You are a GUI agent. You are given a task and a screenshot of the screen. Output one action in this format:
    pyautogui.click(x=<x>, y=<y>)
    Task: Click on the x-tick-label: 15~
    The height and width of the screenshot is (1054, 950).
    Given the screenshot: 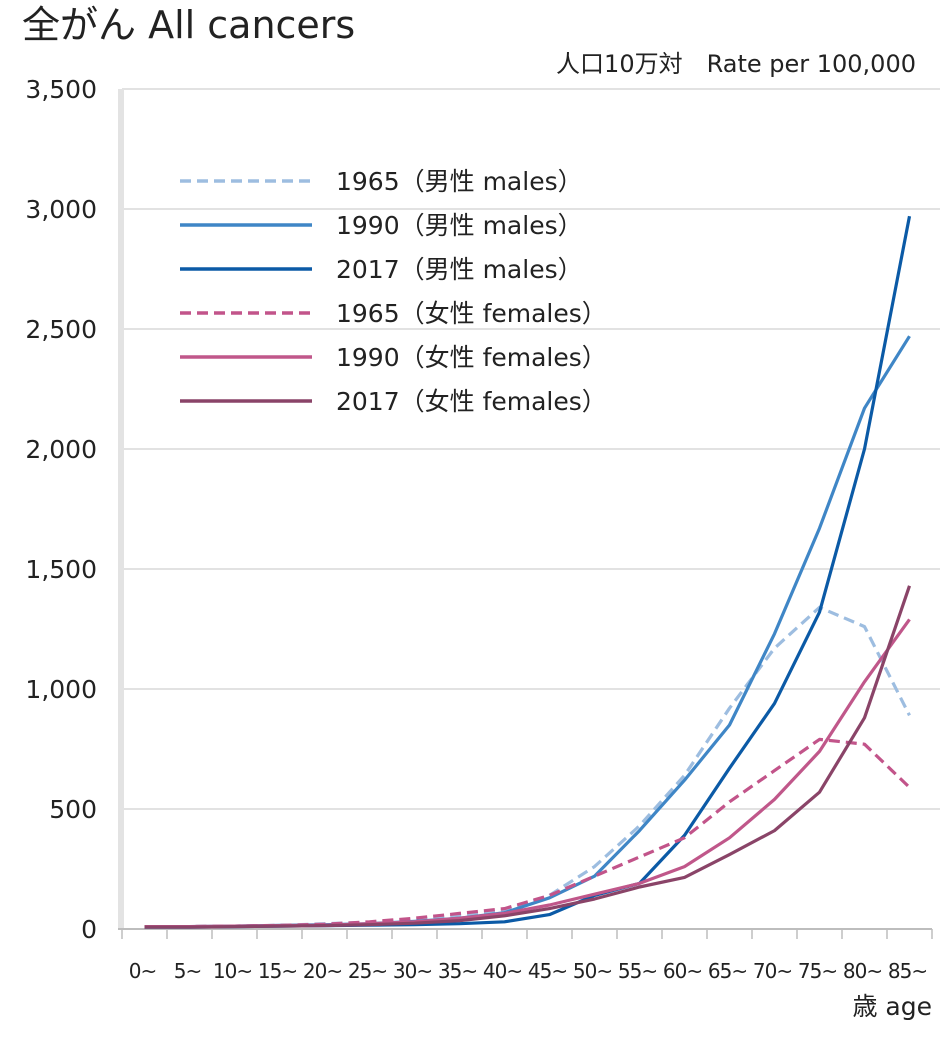 What is the action you would take?
    pyautogui.click(x=277, y=971)
    